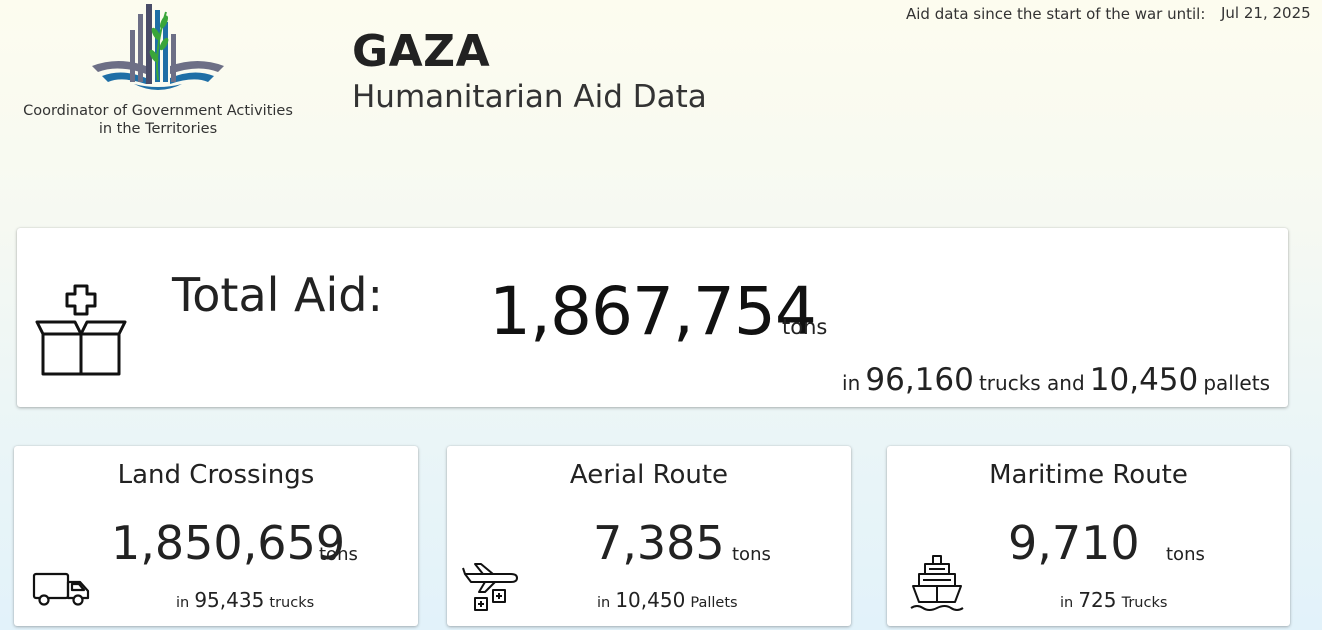 Image resolution: width=1322 pixels, height=630 pixels. I want to click on aerial-route-unit: tons, so click(751, 554).